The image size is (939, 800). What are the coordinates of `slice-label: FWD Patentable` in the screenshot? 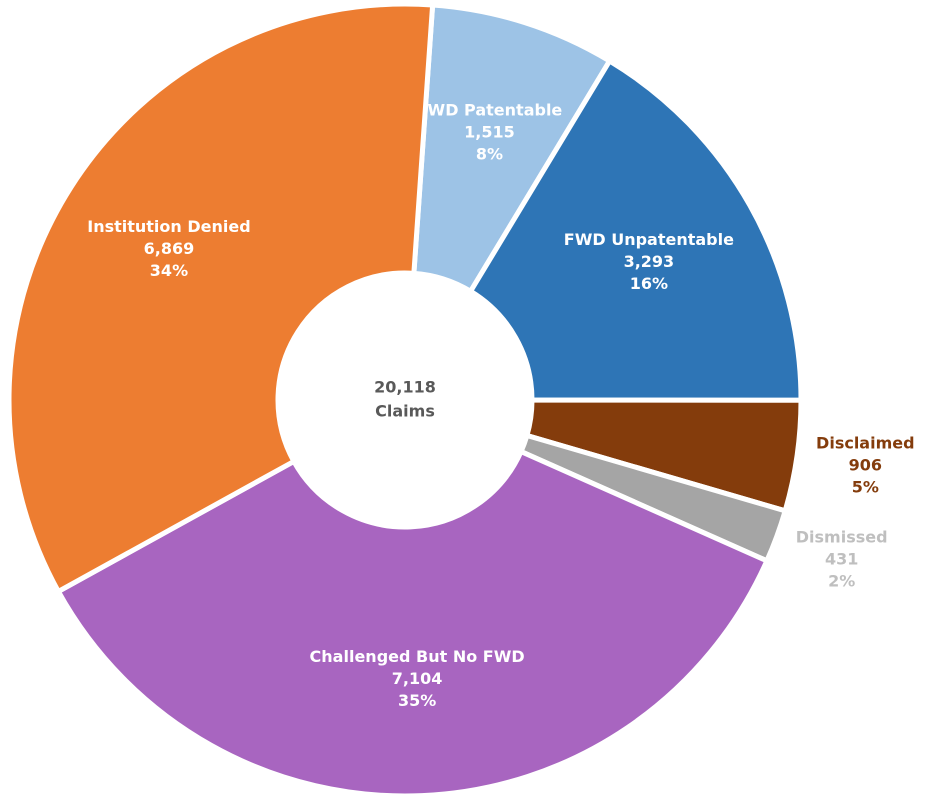 It's located at (490, 110).